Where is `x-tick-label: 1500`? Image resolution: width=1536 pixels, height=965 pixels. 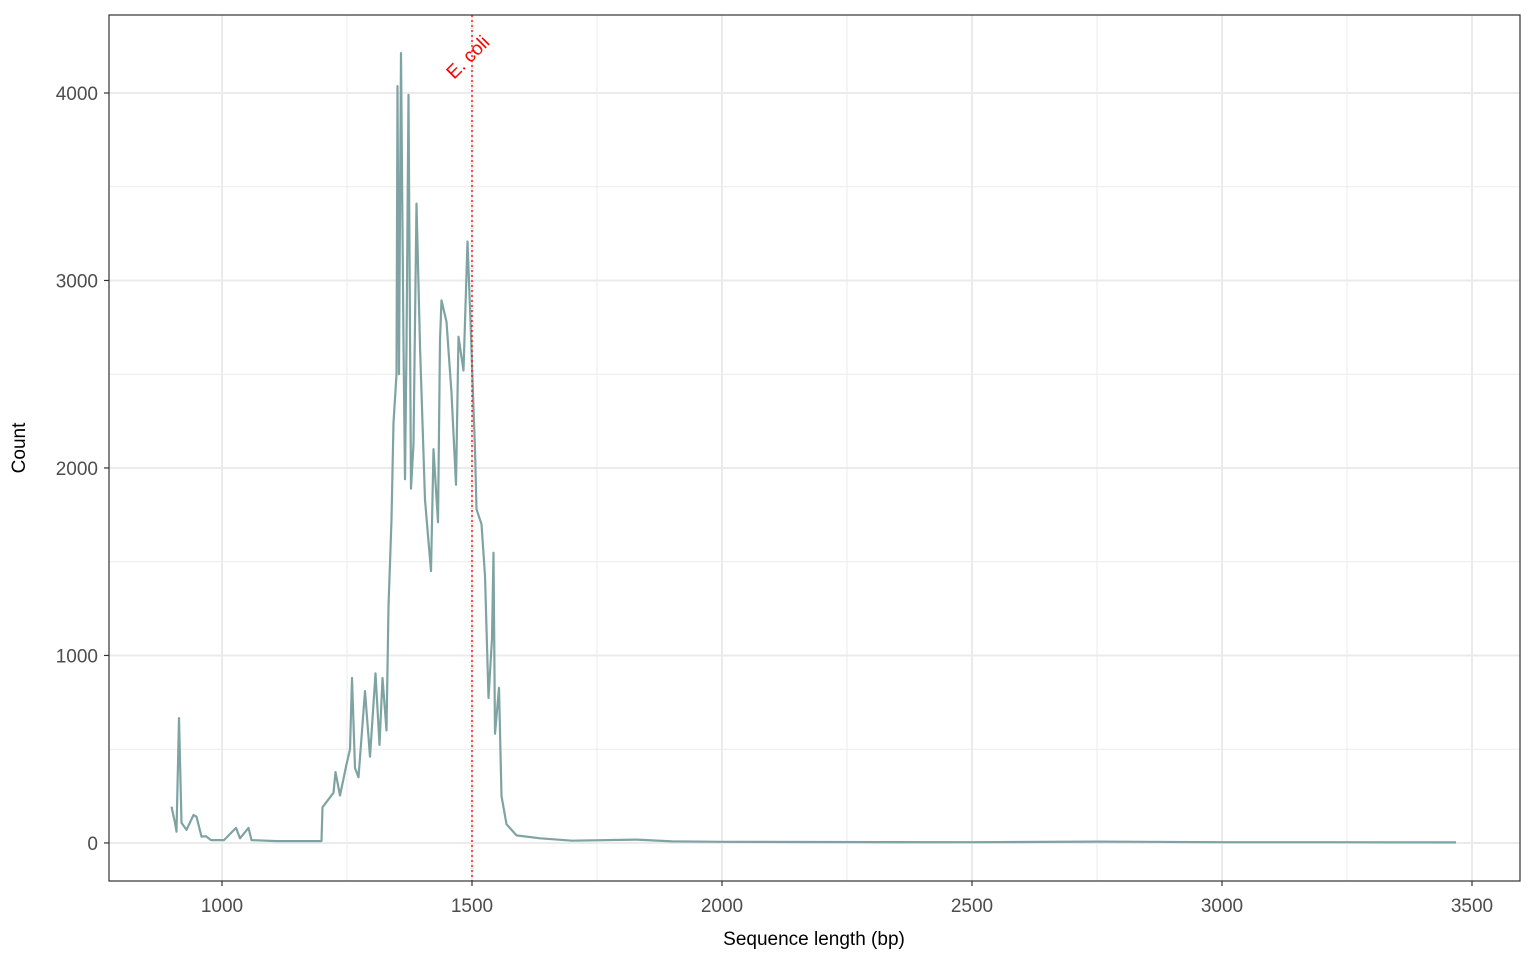 x-tick-label: 1500 is located at coordinates (472, 906).